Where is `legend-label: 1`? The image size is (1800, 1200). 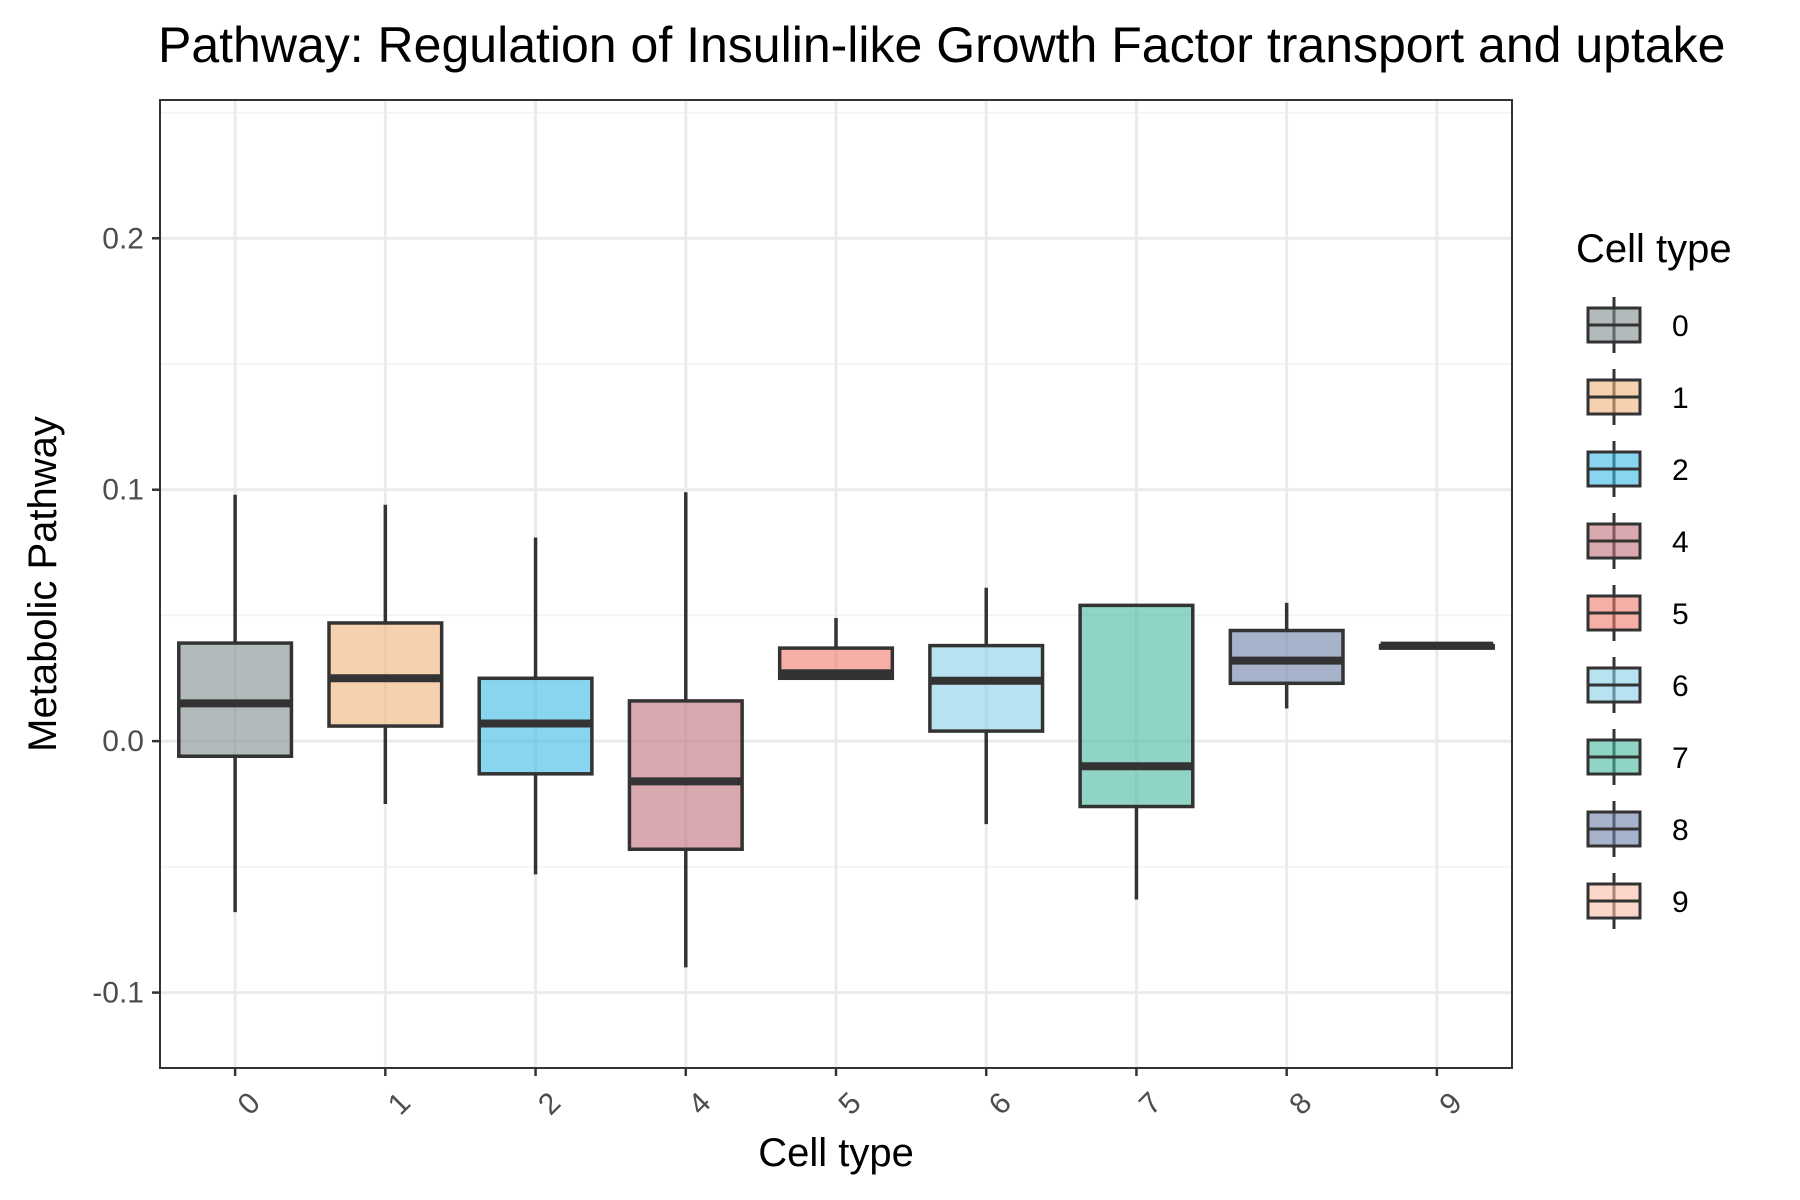 legend-label: 1 is located at coordinates (1680, 398).